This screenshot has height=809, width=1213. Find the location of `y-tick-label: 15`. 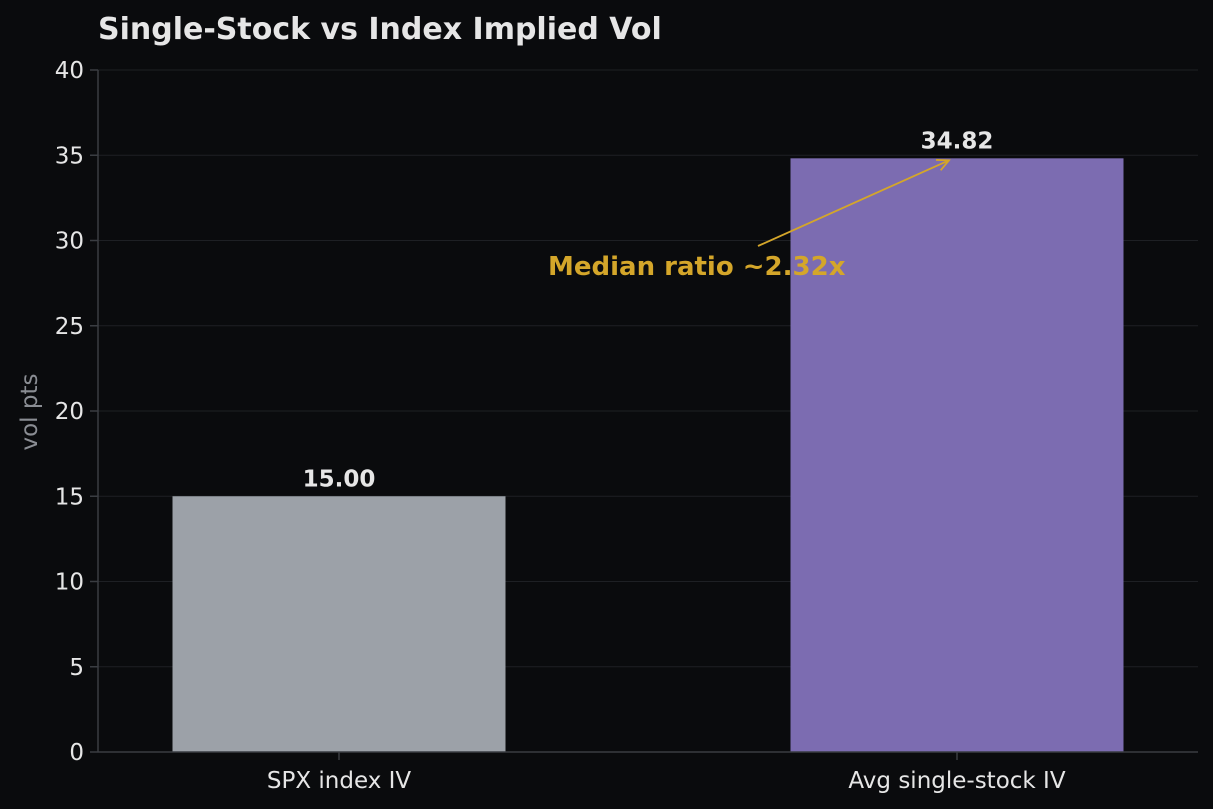

y-tick-label: 15 is located at coordinates (69, 497).